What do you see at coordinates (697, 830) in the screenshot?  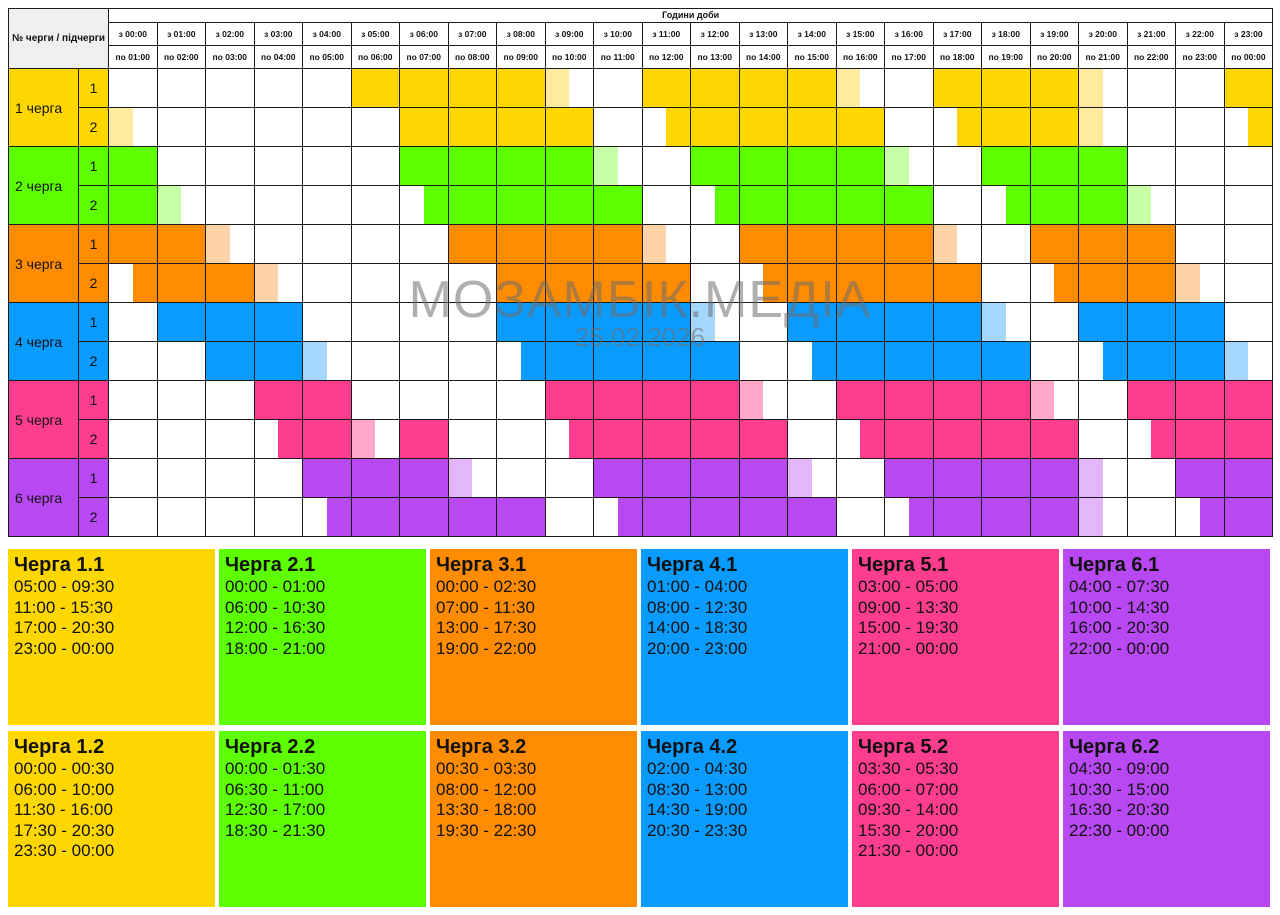 I see `outage-time-range: 20:30 - 23:30` at bounding box center [697, 830].